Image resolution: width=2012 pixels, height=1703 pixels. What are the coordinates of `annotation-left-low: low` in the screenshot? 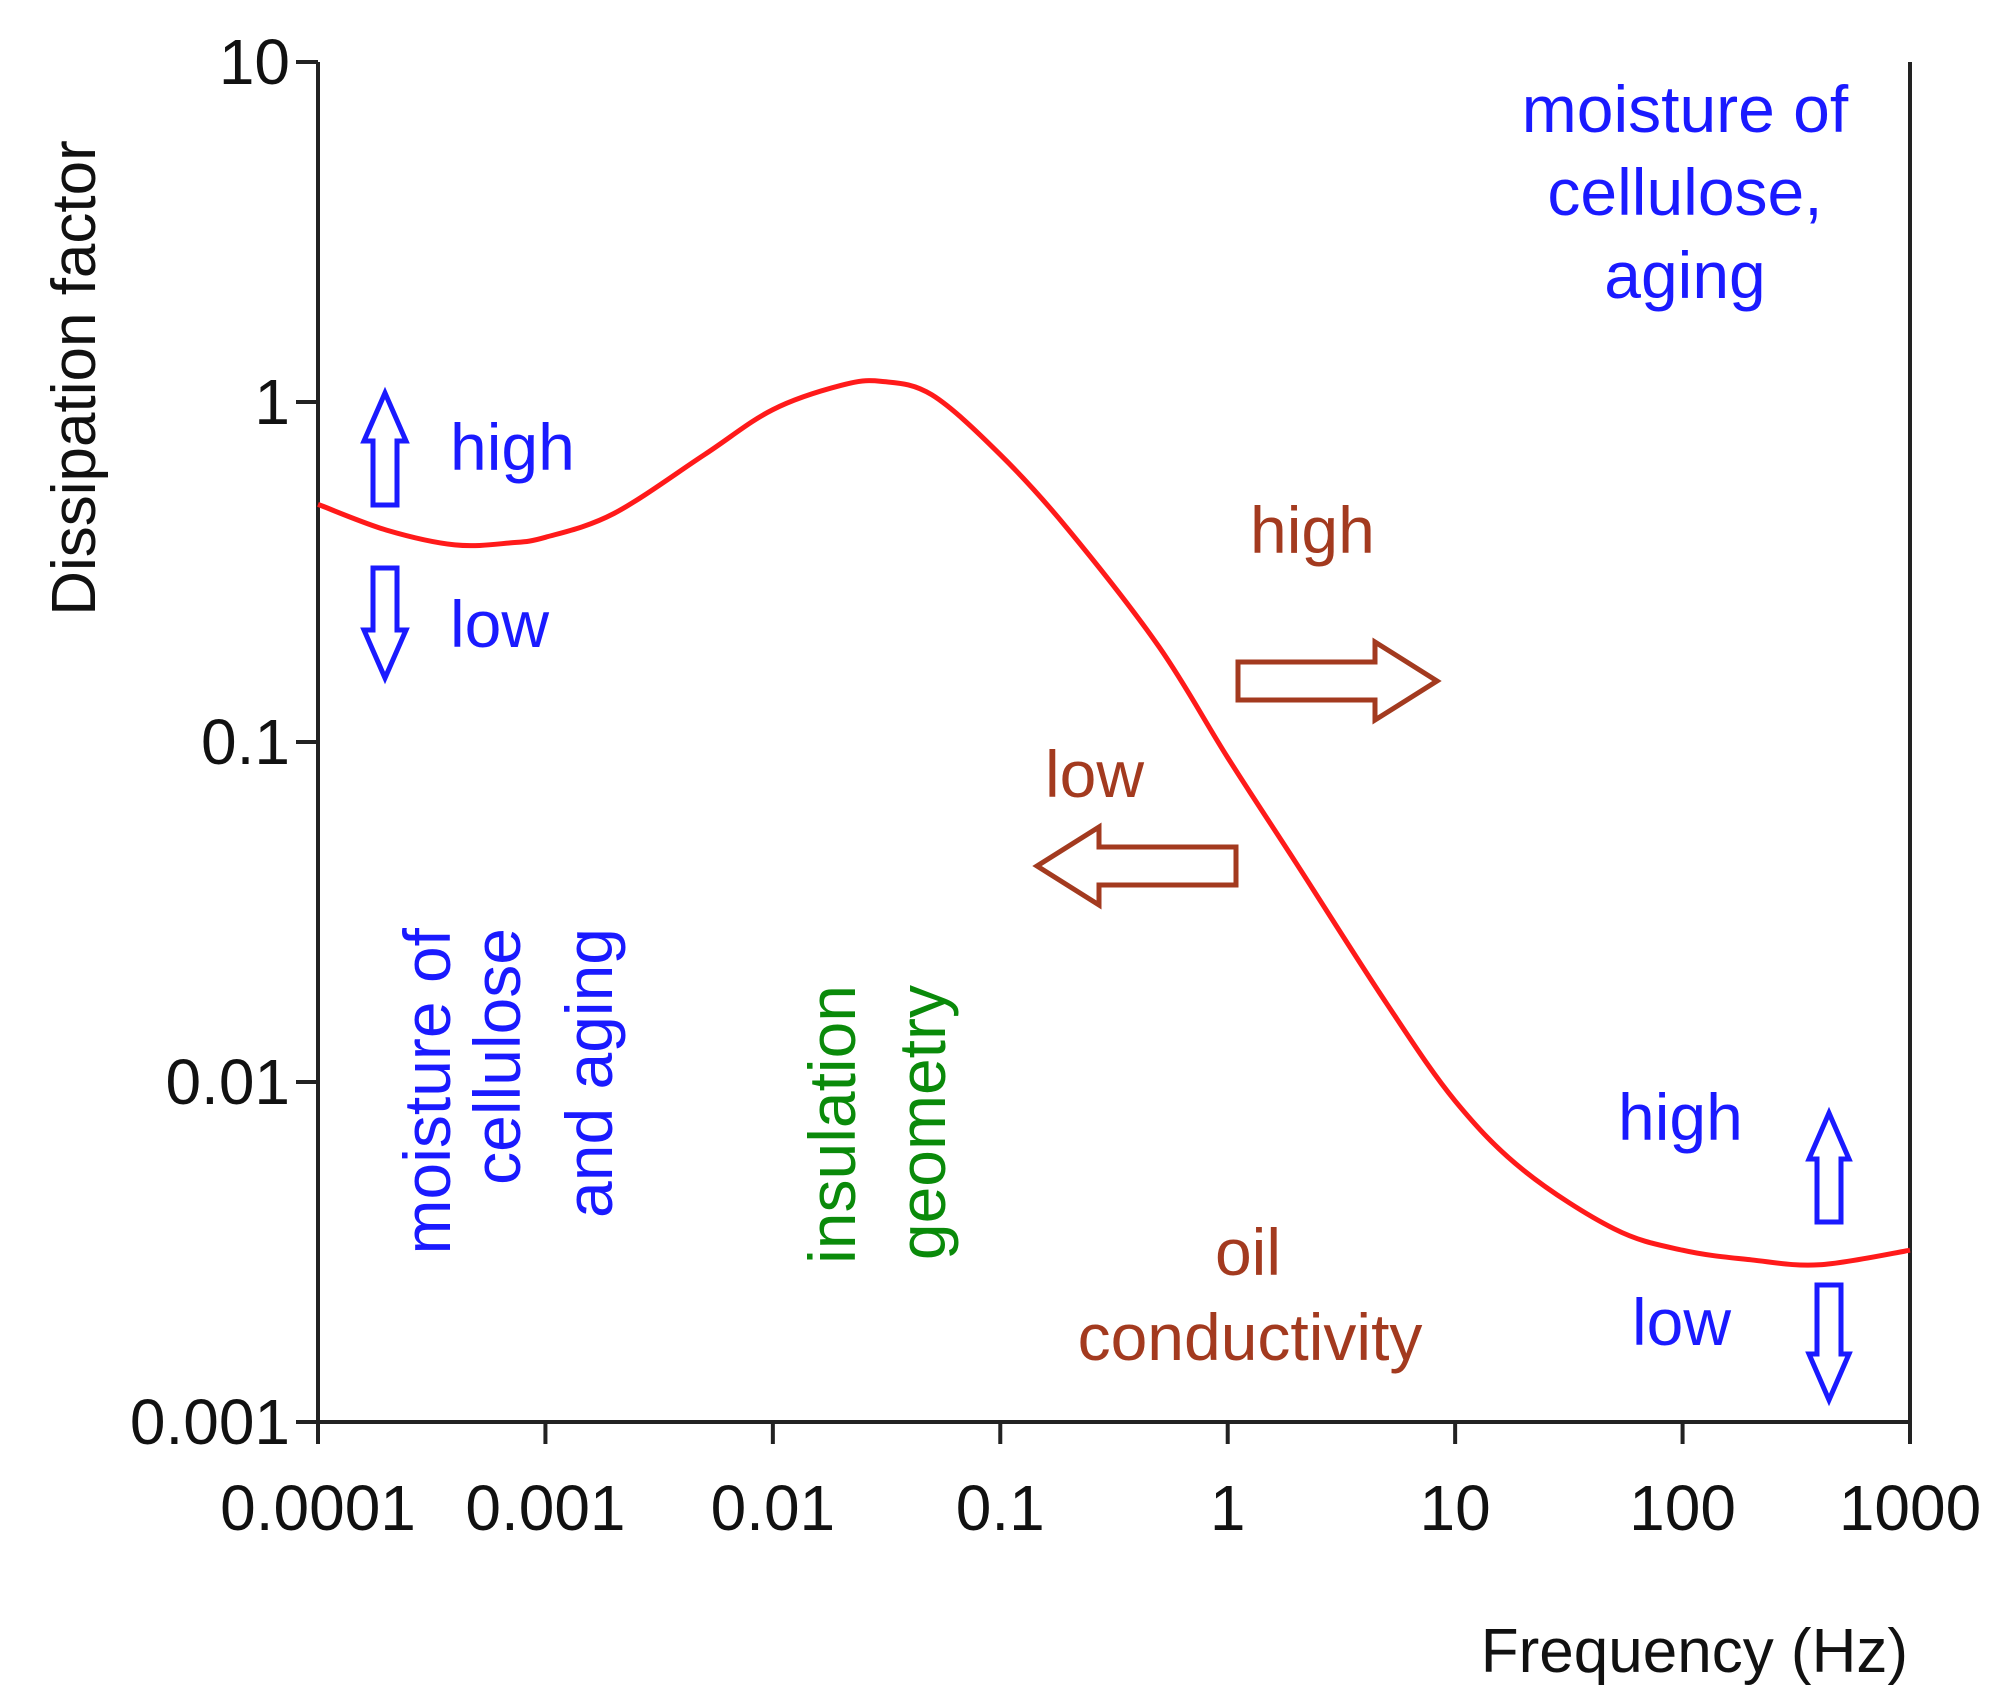 It's located at (499, 624).